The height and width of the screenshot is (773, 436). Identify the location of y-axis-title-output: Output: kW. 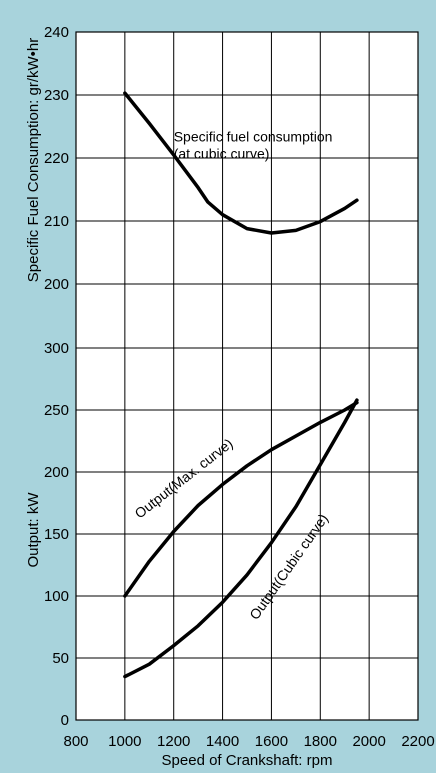
(33, 530).